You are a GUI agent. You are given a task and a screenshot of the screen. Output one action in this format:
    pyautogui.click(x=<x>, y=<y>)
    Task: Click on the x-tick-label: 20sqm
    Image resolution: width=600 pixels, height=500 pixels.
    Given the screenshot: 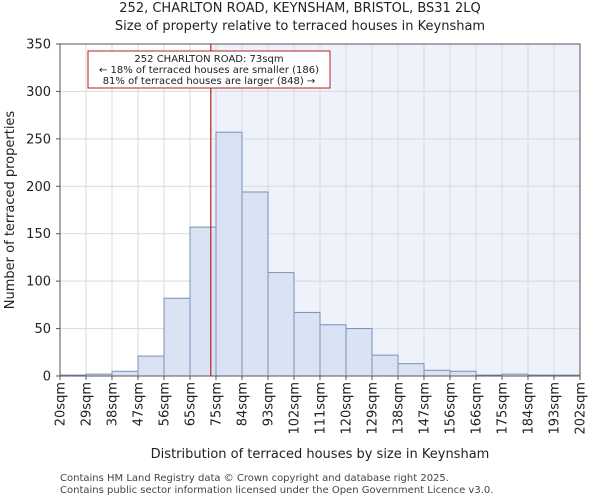 What is the action you would take?
    pyautogui.click(x=61, y=404)
    